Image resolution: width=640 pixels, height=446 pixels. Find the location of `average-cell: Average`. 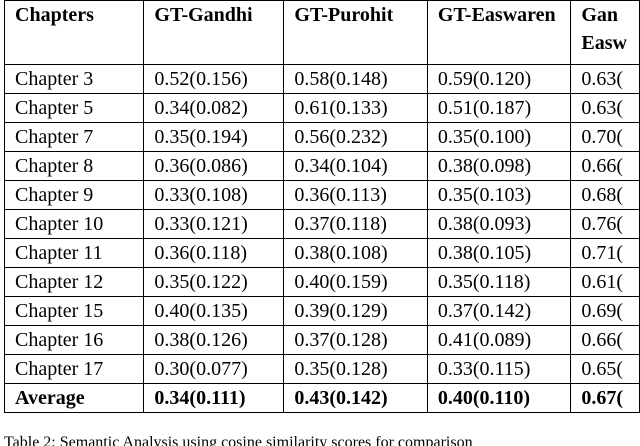

average-cell: Average is located at coordinates (74, 398).